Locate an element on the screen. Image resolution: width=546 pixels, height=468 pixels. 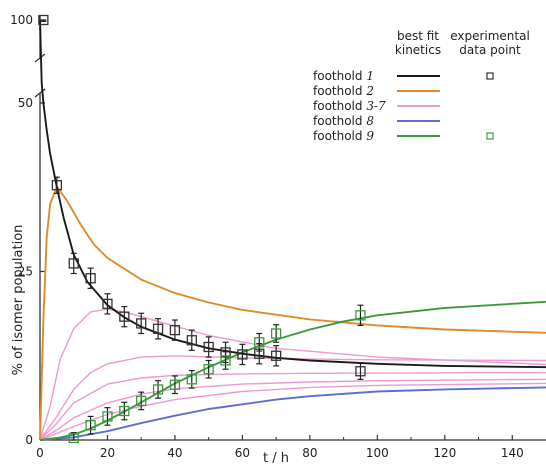
legend-header-exp: data point is located at coordinates (490, 50).